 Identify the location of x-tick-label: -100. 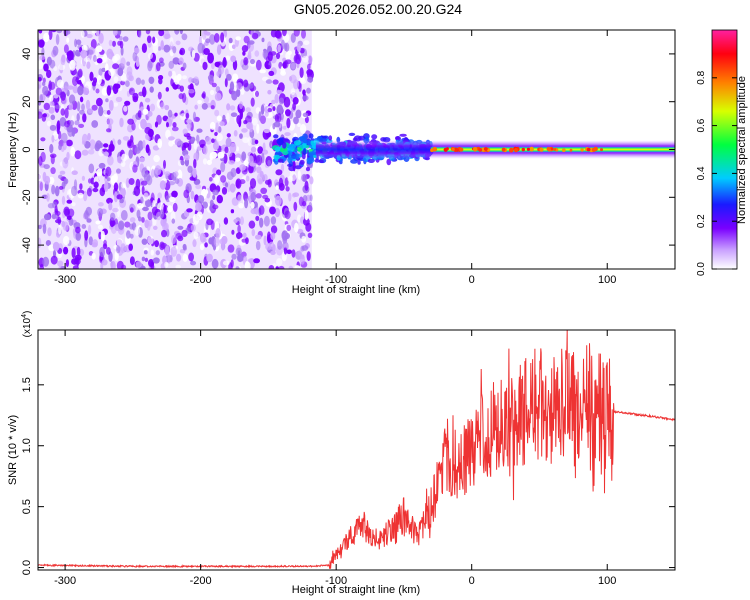
(336, 581).